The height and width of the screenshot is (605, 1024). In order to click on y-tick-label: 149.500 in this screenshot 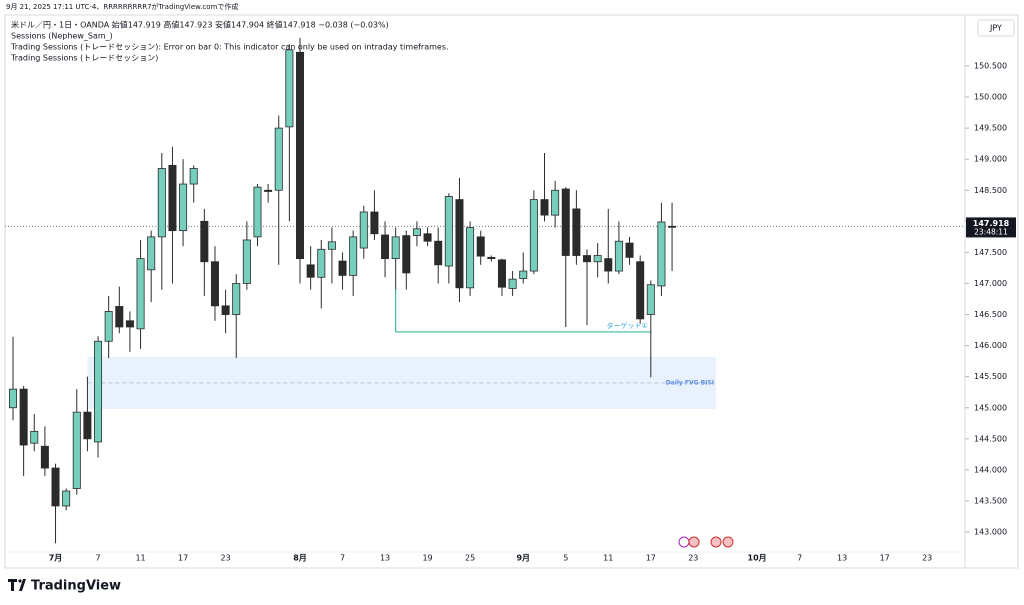, I will do `click(990, 128)`.